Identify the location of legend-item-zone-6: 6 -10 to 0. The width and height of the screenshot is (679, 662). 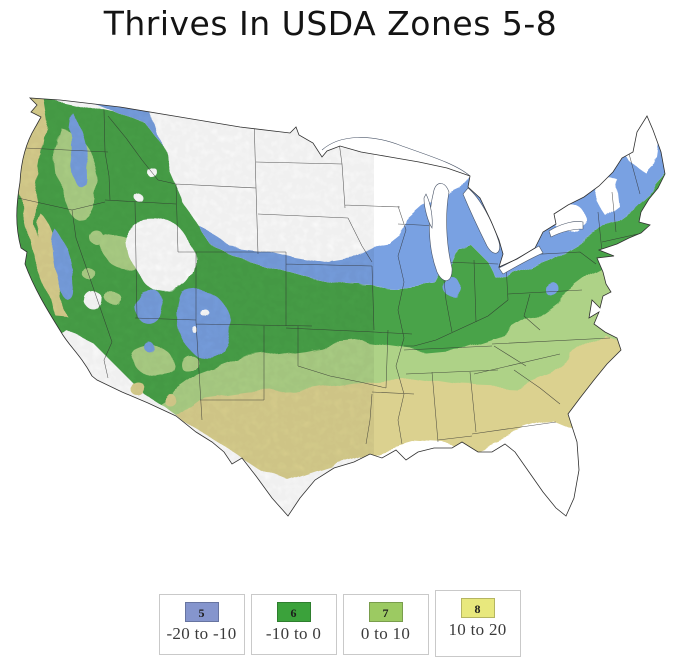
(293, 624).